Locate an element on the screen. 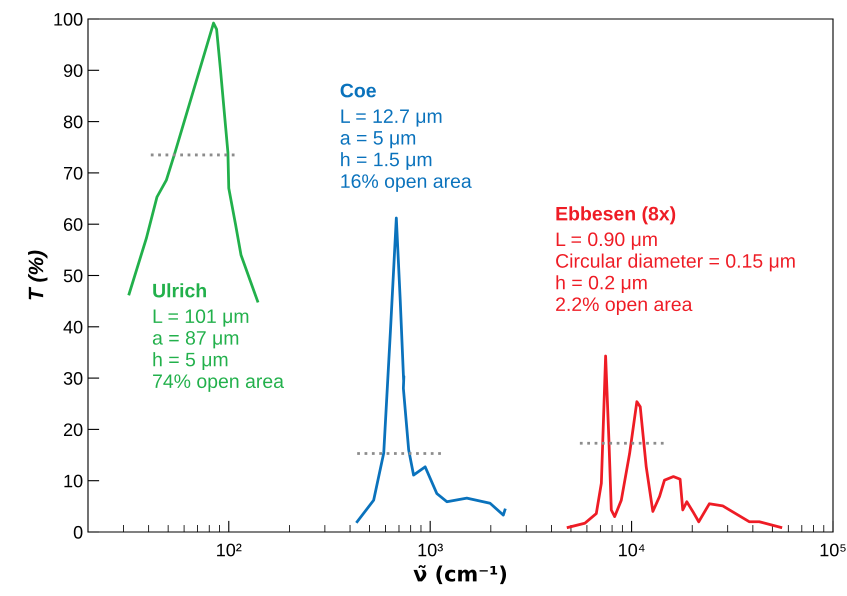 This screenshot has height=596, width=847. annotation: L = 12.7 μm a = 5 μm h = 1.5 μm 16% open area is located at coordinates (406, 150).